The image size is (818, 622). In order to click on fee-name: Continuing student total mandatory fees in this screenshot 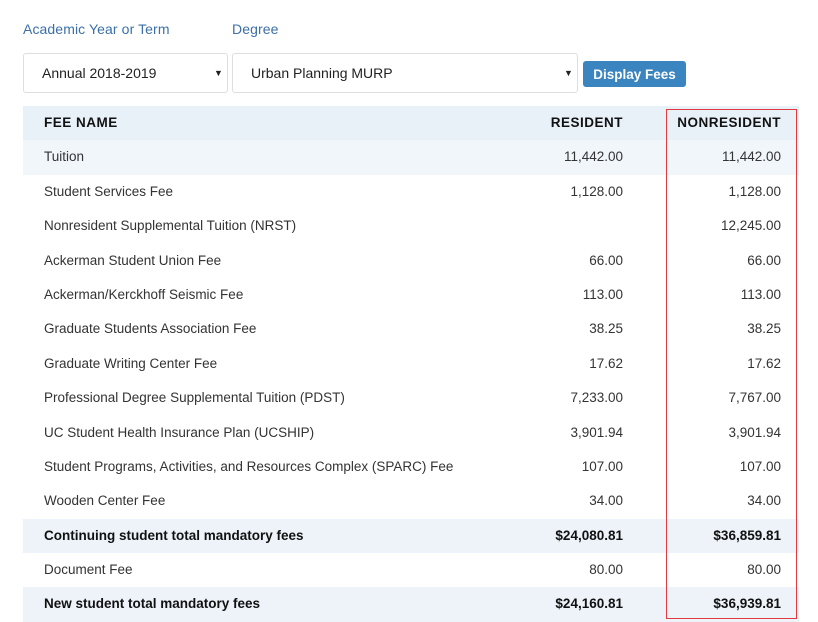, I will do `click(174, 535)`.